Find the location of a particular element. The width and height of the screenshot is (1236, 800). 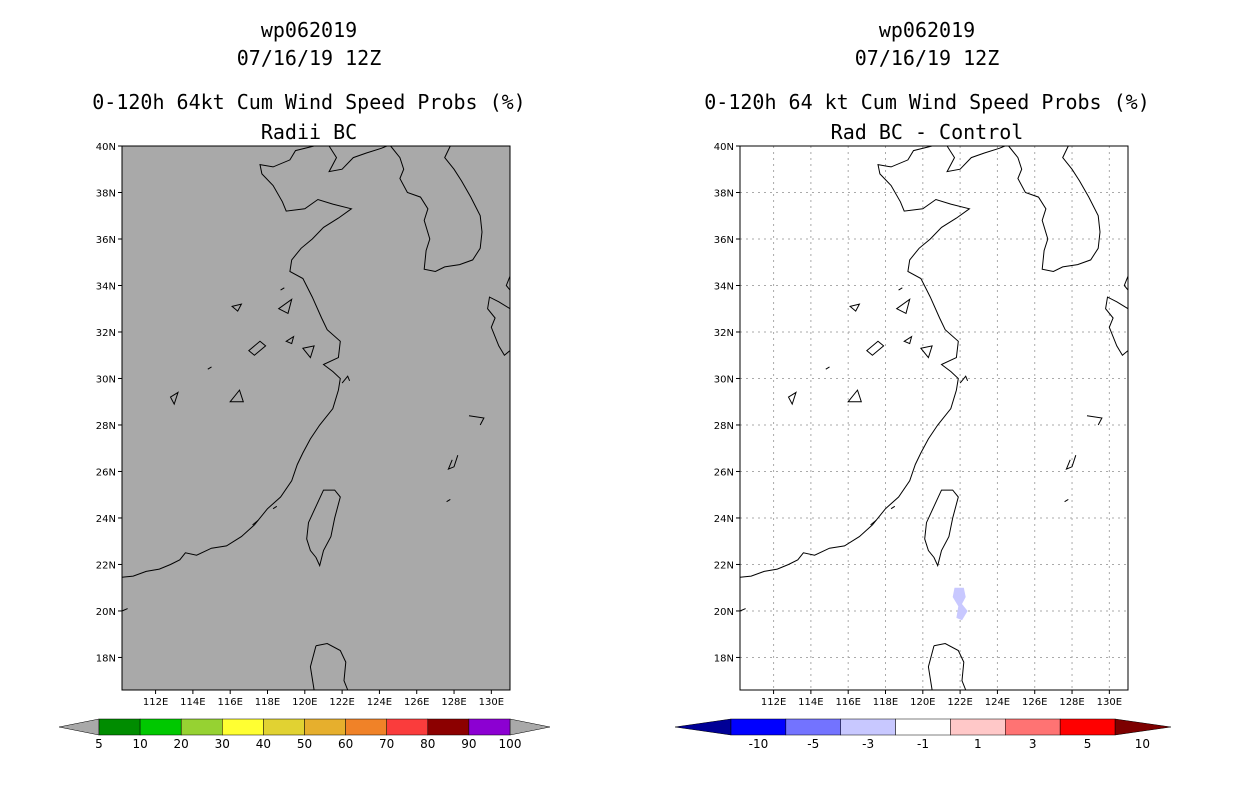

lat-tick-label: 32N is located at coordinates (106, 333).